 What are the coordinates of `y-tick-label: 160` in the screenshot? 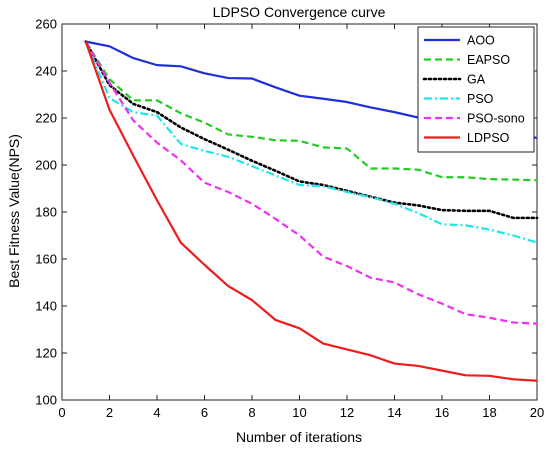 It's located at (46, 259).